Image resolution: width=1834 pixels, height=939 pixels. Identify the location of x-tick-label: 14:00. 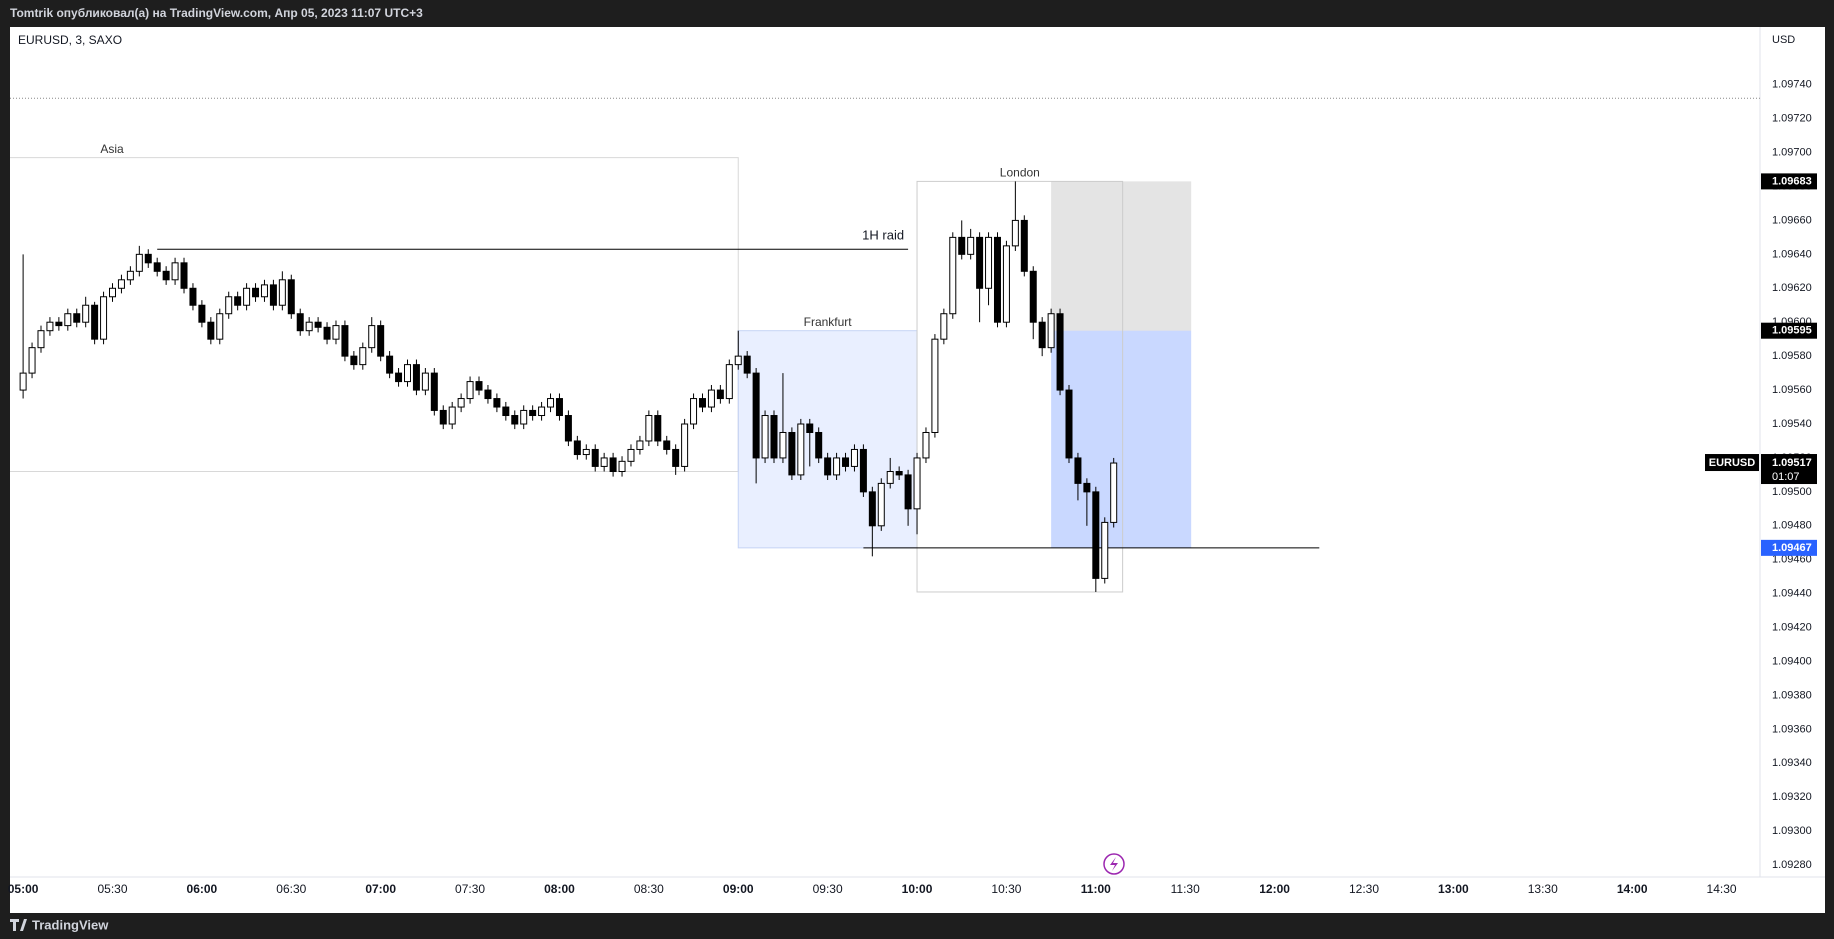
(1632, 889).